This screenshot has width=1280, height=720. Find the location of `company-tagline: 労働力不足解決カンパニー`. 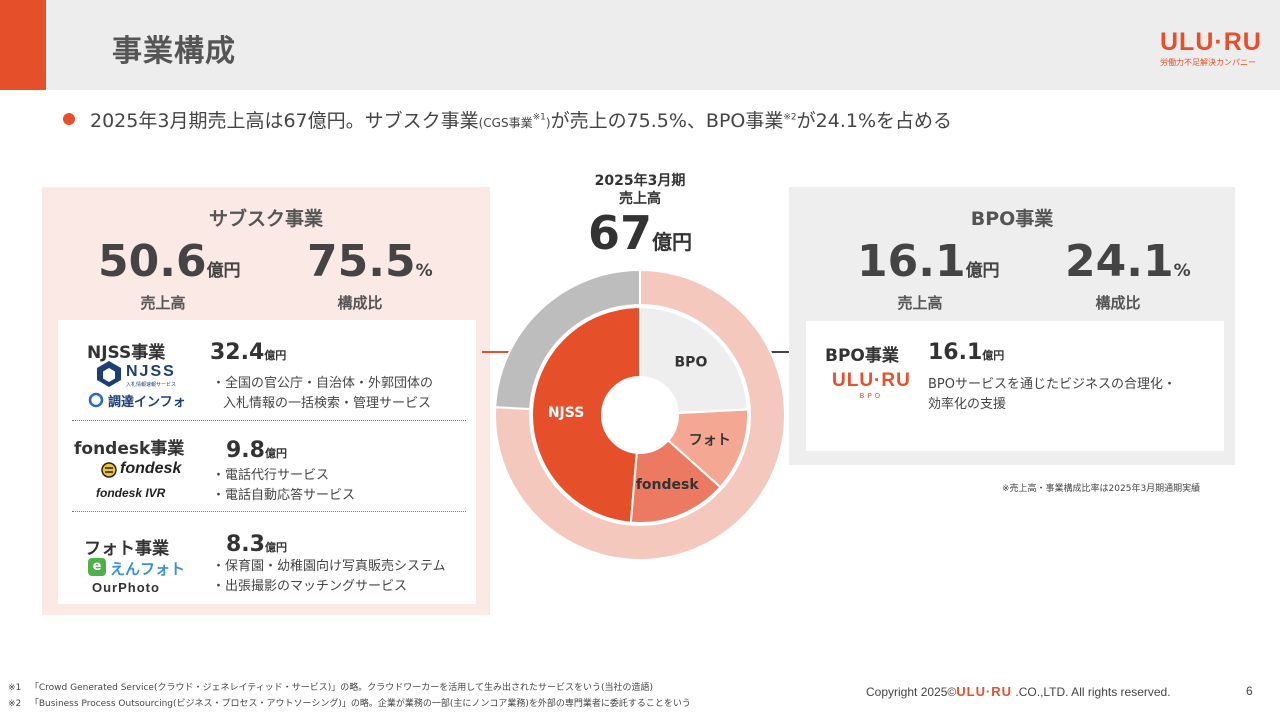

company-tagline: 労働力不足解決カンパニー is located at coordinates (1208, 62).